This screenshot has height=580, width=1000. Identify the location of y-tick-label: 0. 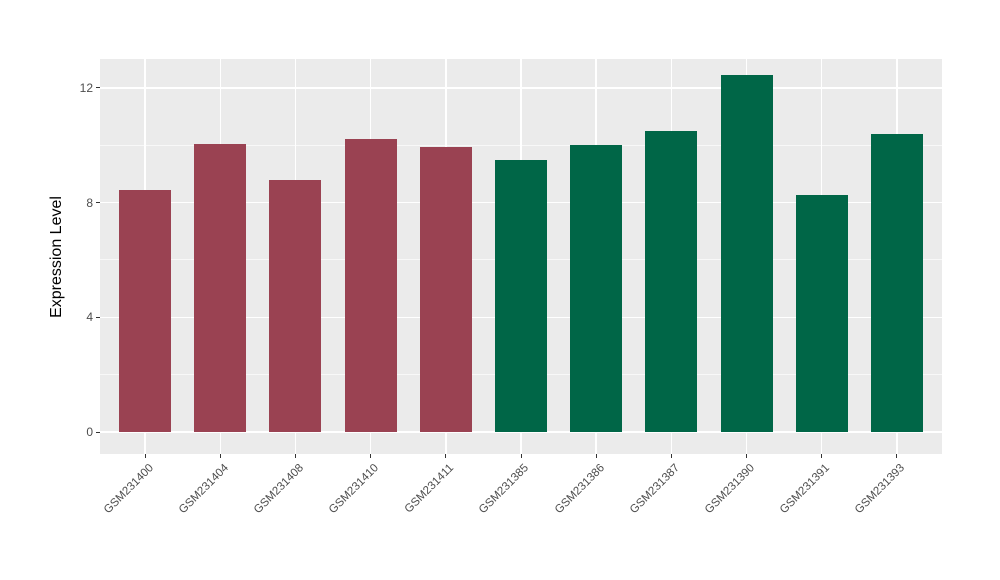
(89, 432).